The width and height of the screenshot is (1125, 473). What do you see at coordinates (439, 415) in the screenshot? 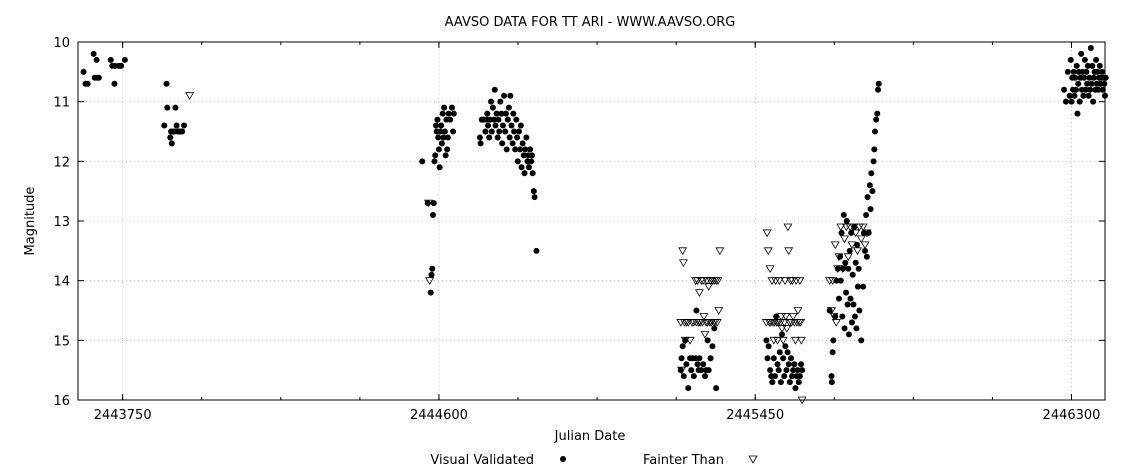
I see `x-tick-label: 2444600` at bounding box center [439, 415].